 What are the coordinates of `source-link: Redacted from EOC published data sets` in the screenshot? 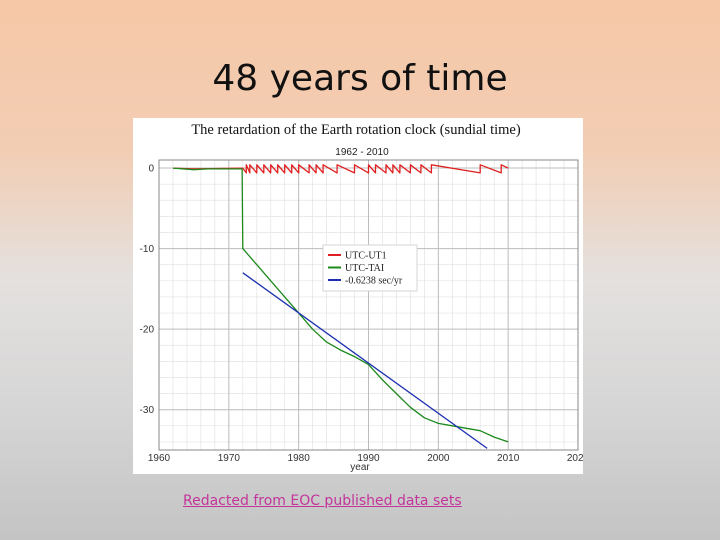 It's located at (322, 501).